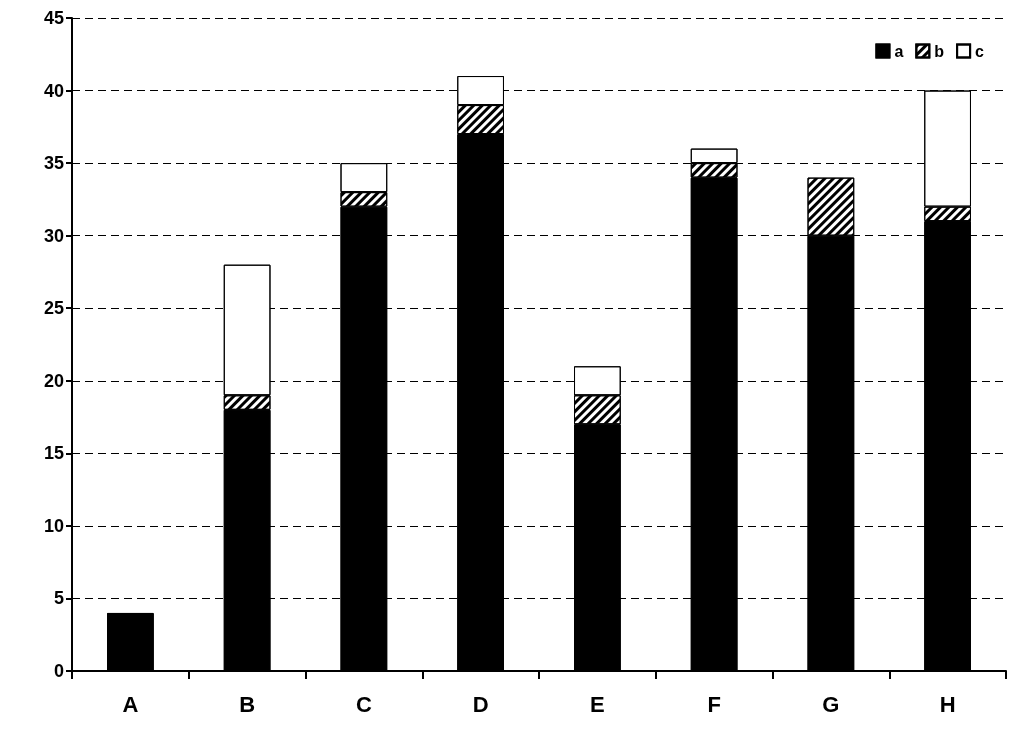 The width and height of the screenshot is (1024, 743). Describe the element at coordinates (58, 671) in the screenshot. I see `y-tick-label: 0` at that location.